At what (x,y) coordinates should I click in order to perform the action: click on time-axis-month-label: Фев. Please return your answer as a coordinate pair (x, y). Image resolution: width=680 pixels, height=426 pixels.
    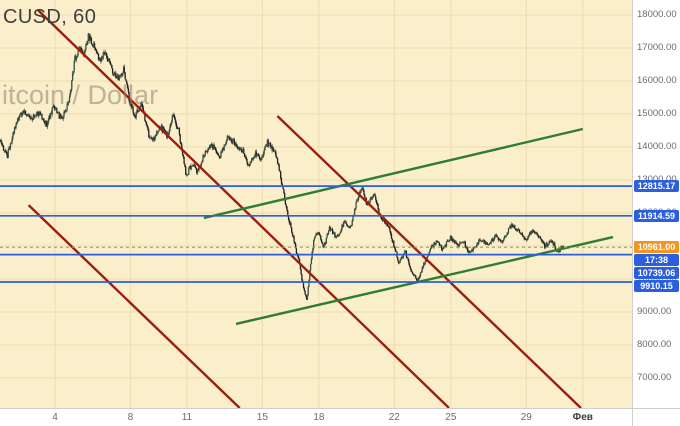
    Looking at the image, I should click on (582, 417).